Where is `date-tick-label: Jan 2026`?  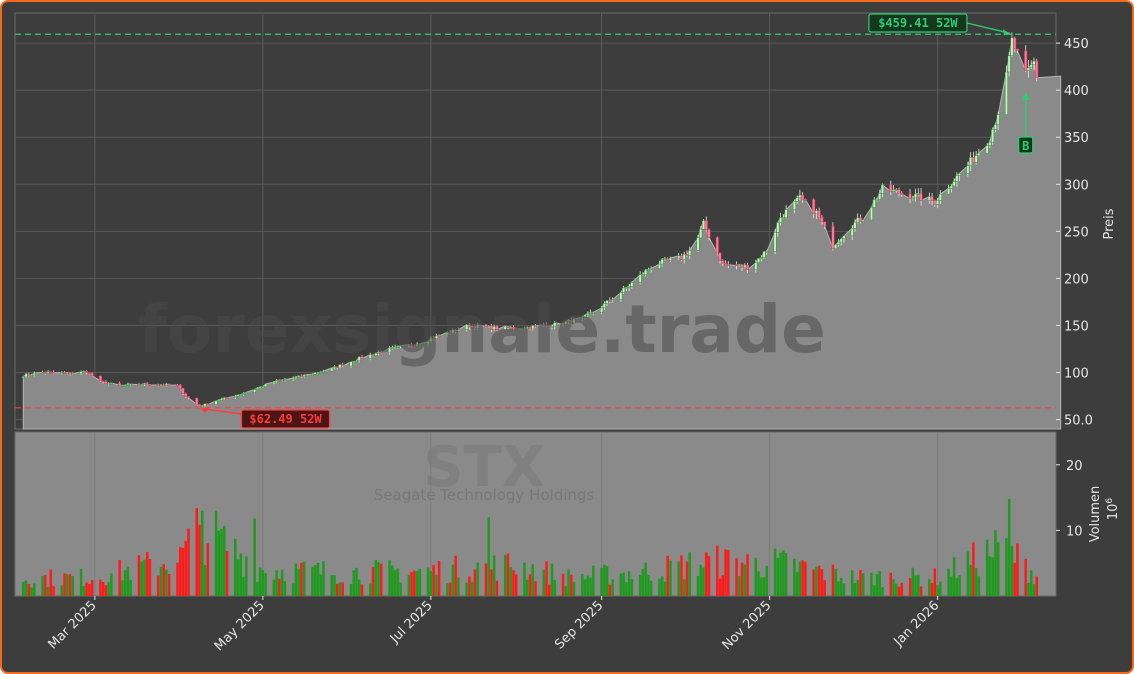
date-tick-label: Jan 2026 is located at coordinates (917, 624).